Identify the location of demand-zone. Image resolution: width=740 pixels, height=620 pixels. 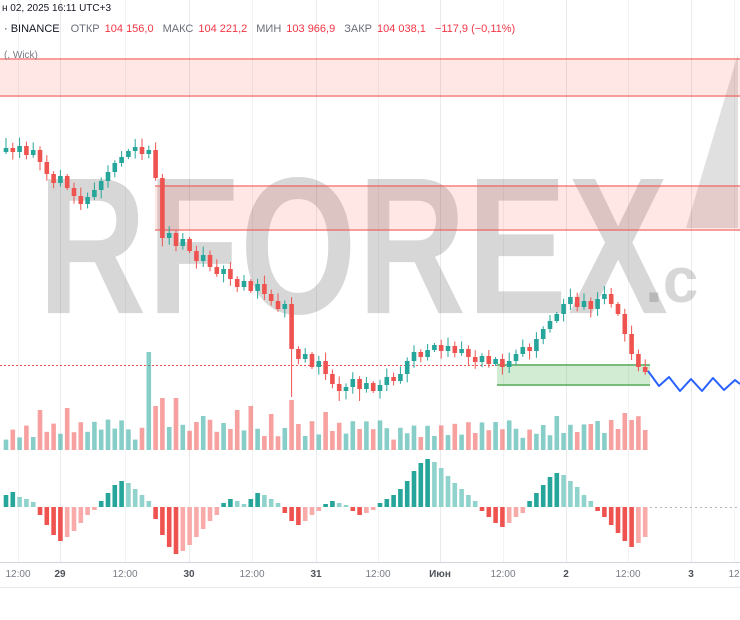
(573, 375).